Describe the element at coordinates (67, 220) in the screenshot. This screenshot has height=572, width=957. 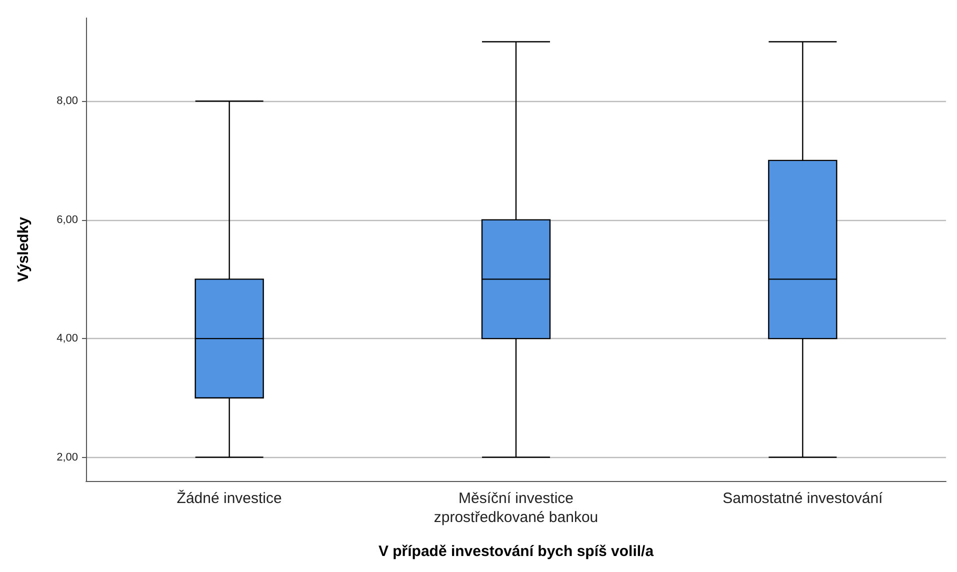
I see `y-tick-label: 6,00` at that location.